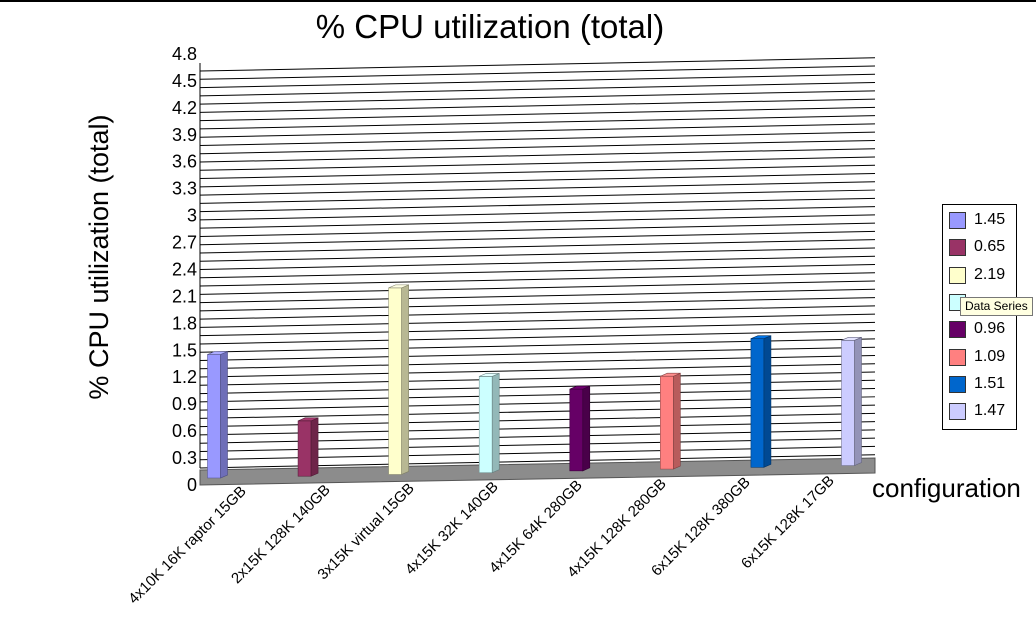  What do you see at coordinates (984, 412) in the screenshot?
I see `legend-item: 1.47` at bounding box center [984, 412].